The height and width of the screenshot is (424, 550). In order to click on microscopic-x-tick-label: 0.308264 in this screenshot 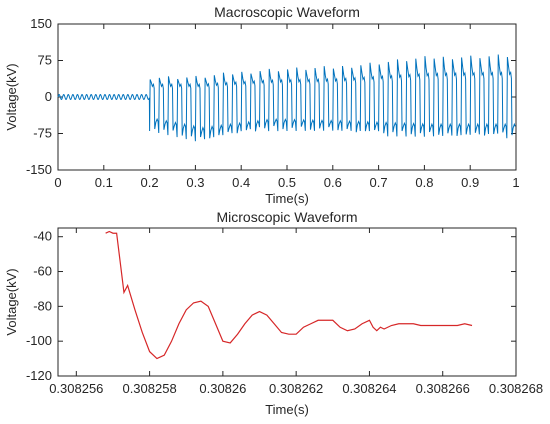, I will do `click(369, 388)`.